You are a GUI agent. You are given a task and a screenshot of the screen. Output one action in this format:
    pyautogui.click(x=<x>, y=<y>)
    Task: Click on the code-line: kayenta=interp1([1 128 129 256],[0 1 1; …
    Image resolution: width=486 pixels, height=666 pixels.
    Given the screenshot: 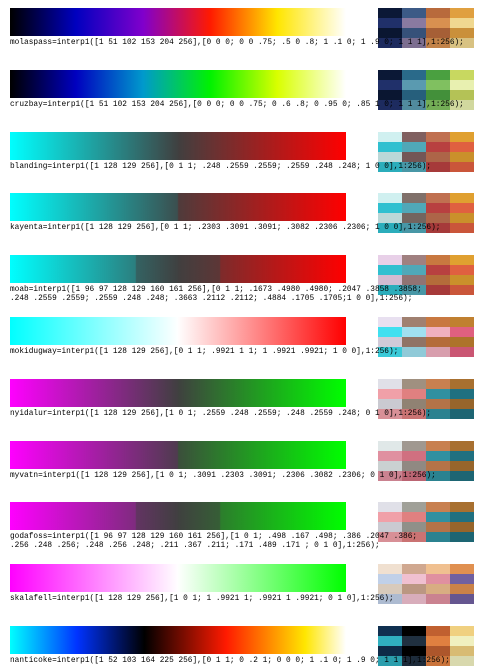 What is the action you would take?
    pyautogui.click(x=225, y=228)
    